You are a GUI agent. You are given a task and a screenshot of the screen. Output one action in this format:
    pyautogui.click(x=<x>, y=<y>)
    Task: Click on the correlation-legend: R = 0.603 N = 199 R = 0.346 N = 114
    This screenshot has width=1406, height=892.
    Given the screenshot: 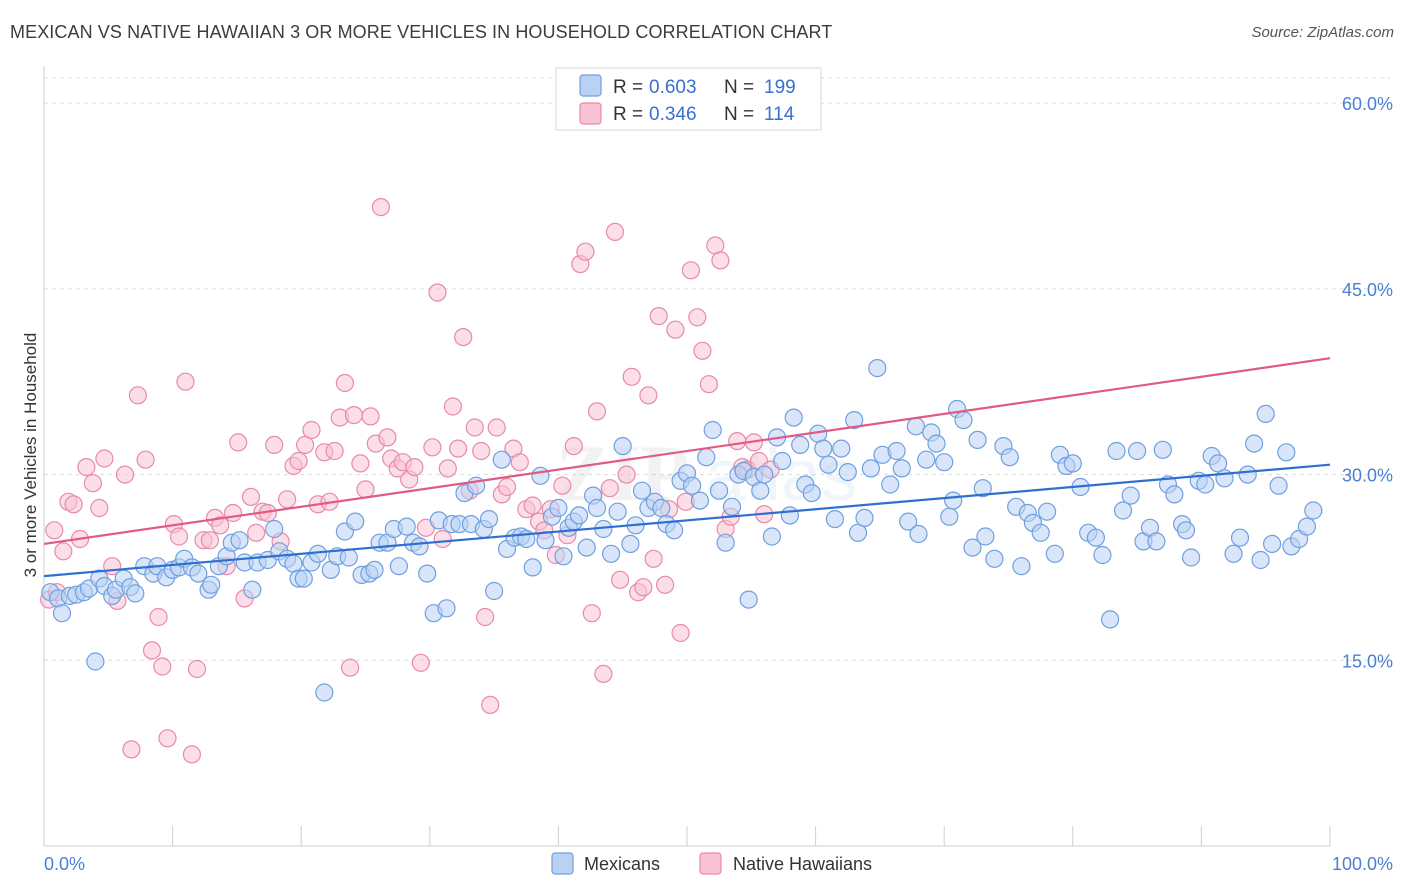 What is the action you would take?
    pyautogui.click(x=688, y=99)
    